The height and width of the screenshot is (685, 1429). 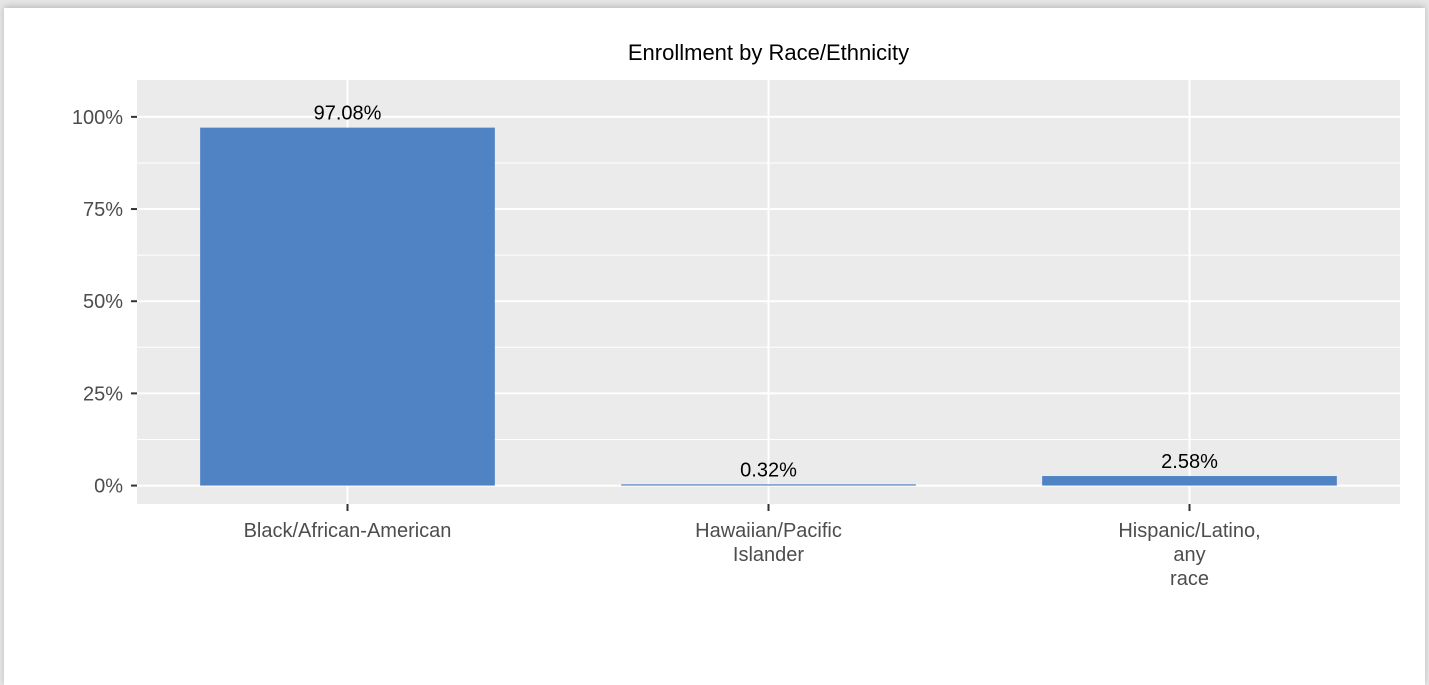 I want to click on x-tick-label: Hispanic/Latino, any race, so click(x=1189, y=555).